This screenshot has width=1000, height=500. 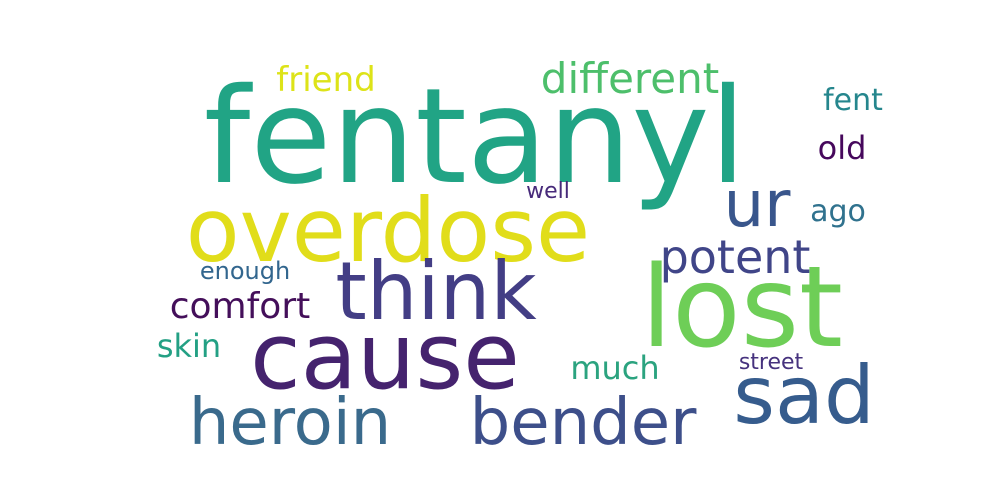 I want to click on word-ur: ur, so click(x=757, y=205).